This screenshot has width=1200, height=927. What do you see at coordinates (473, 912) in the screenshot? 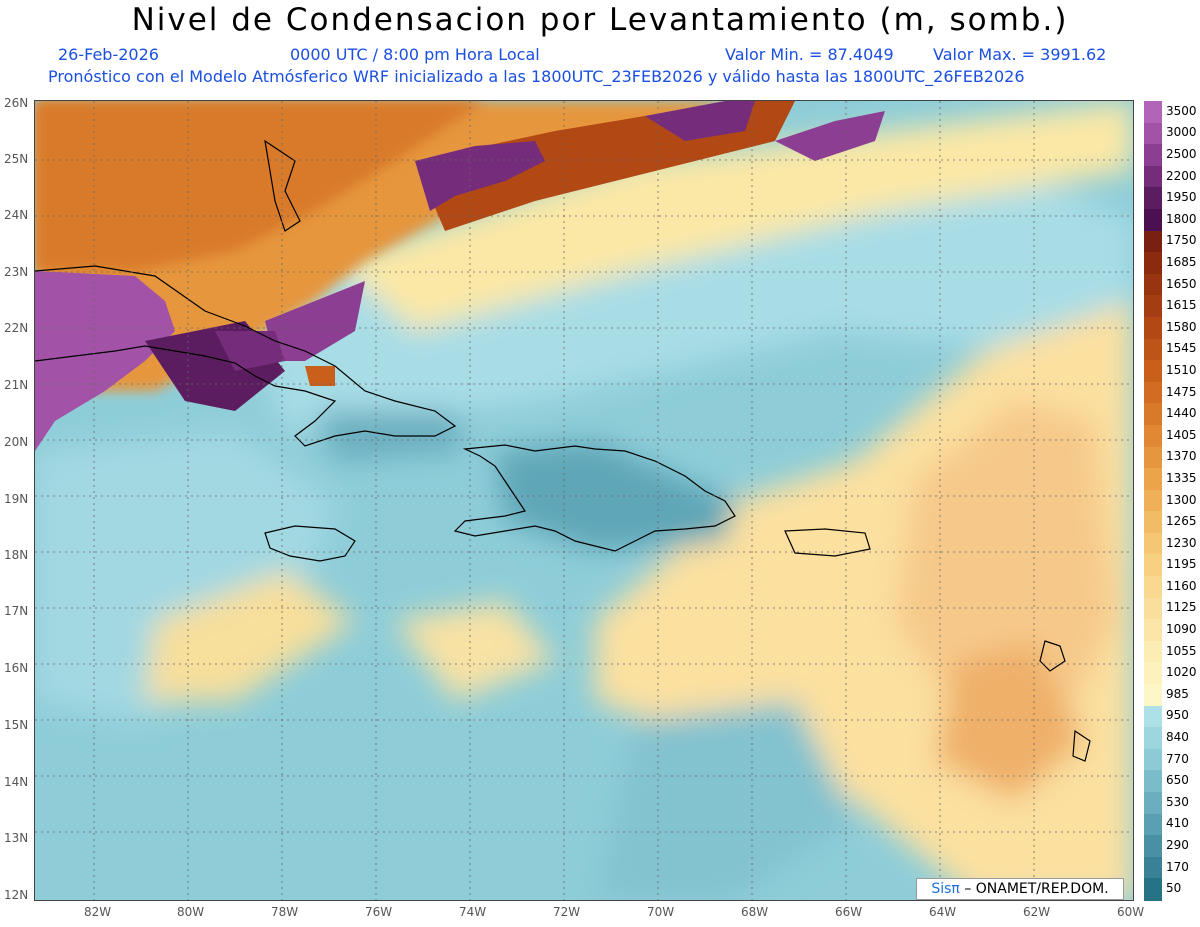
I see `lon-label: 74W` at bounding box center [473, 912].